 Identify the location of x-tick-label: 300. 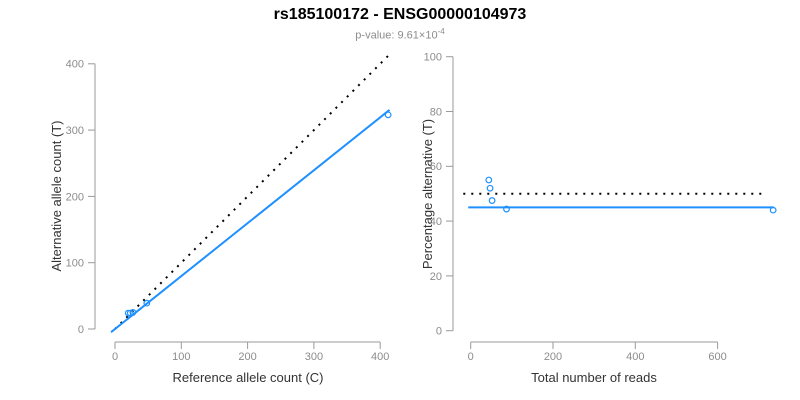
(314, 357).